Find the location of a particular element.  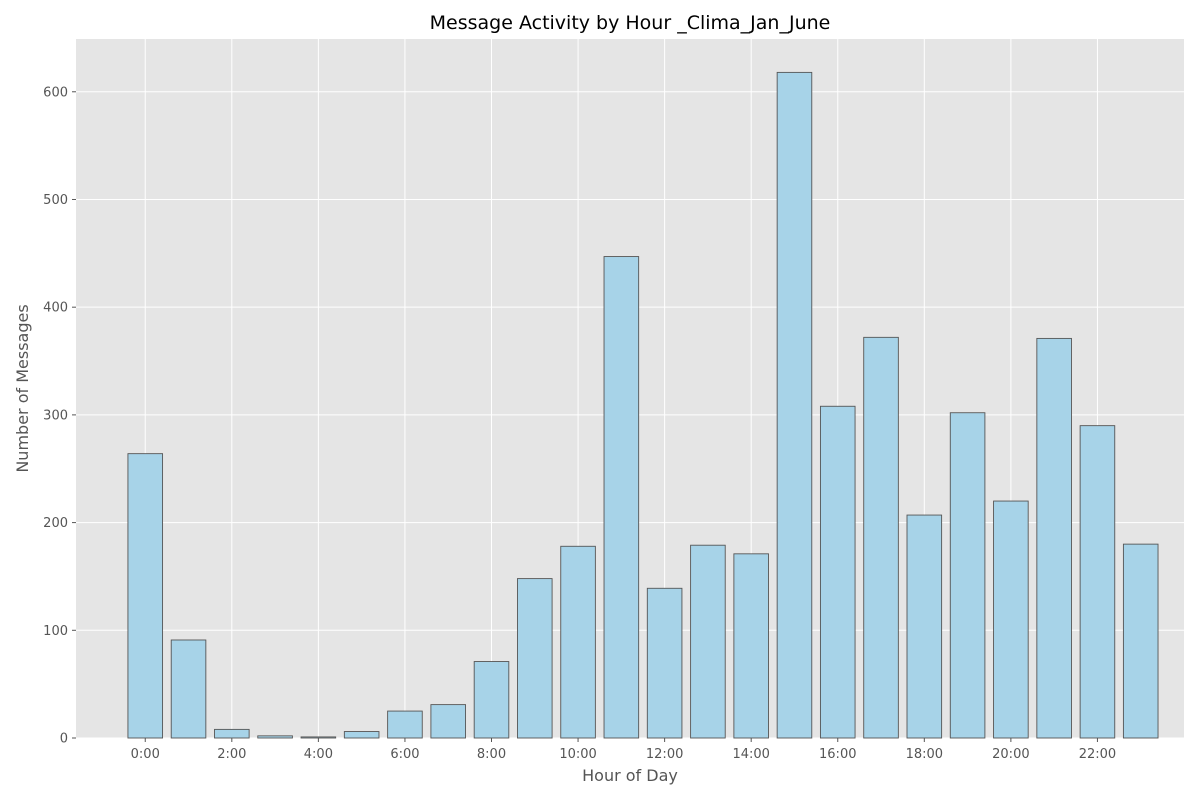

y-axis: 0 100 200 300 400 500 600 is located at coordinates (59, 416).